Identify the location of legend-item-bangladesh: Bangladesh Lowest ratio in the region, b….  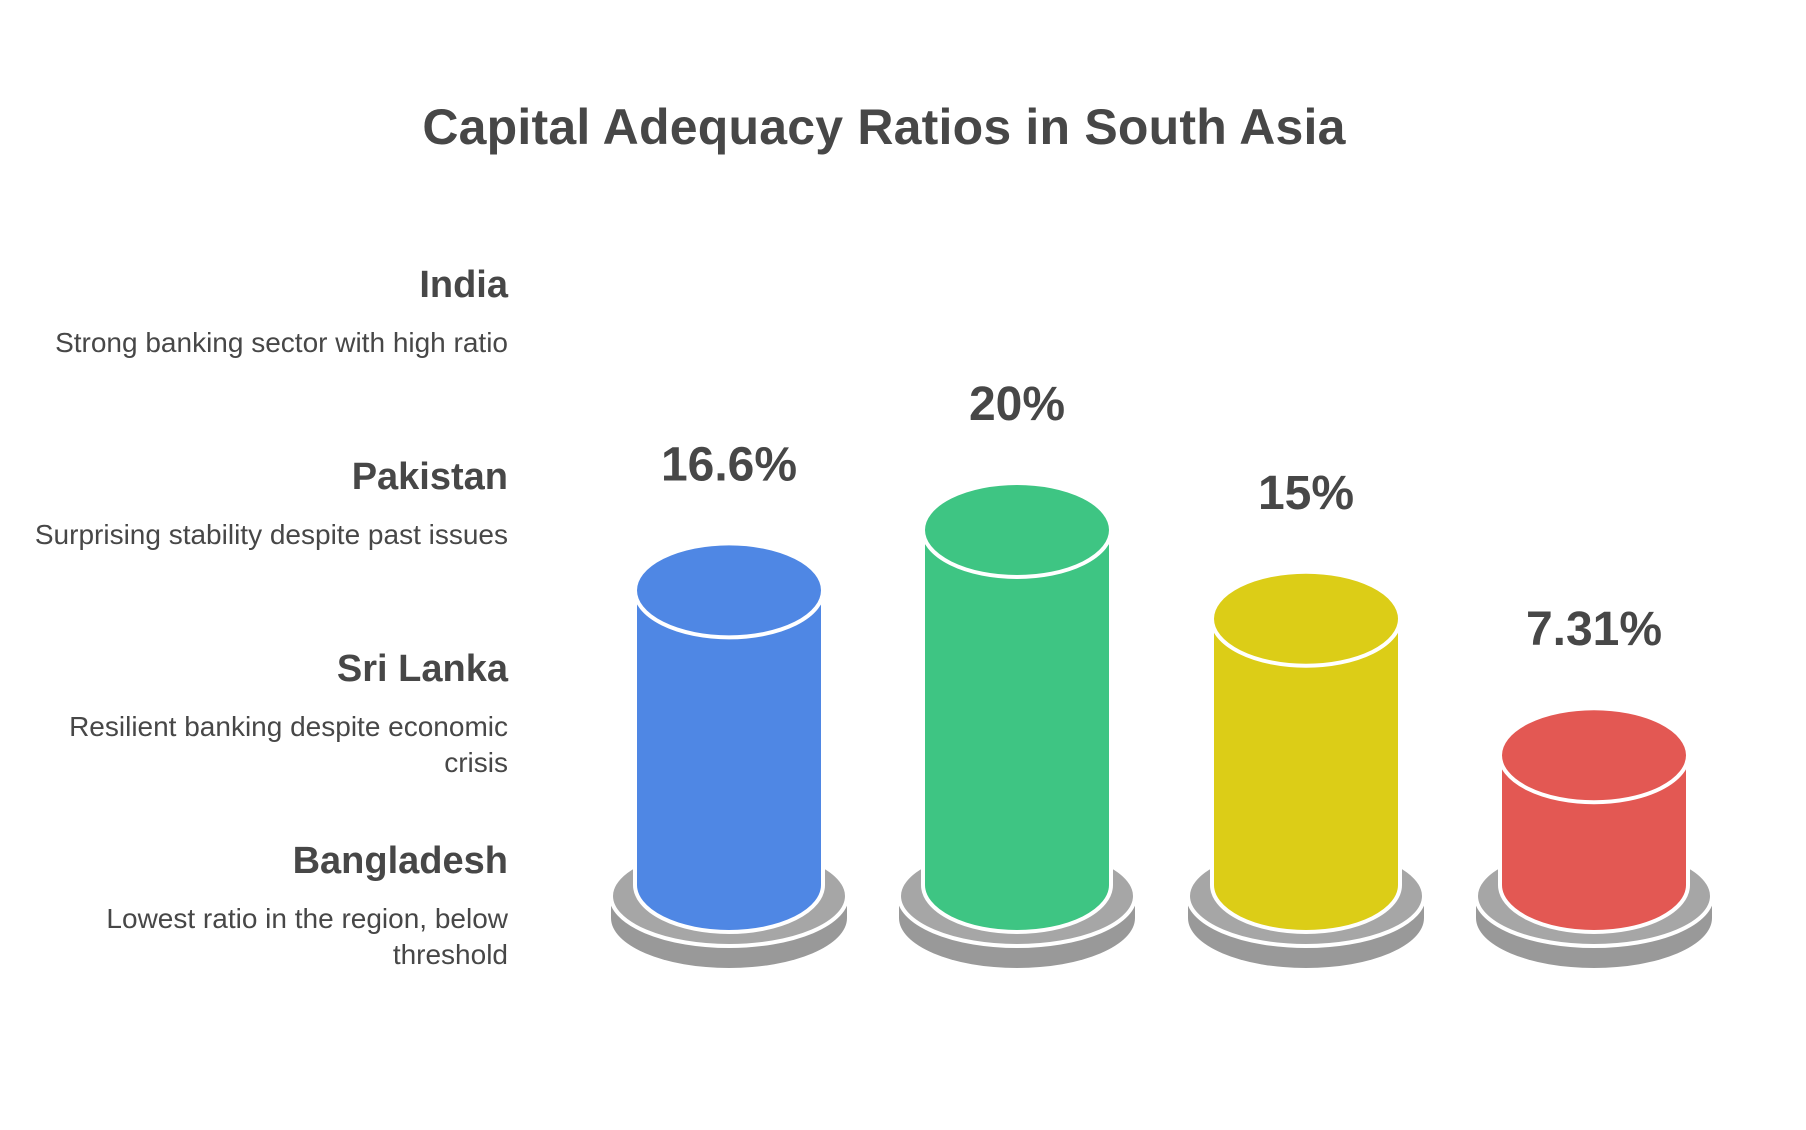
(269, 906).